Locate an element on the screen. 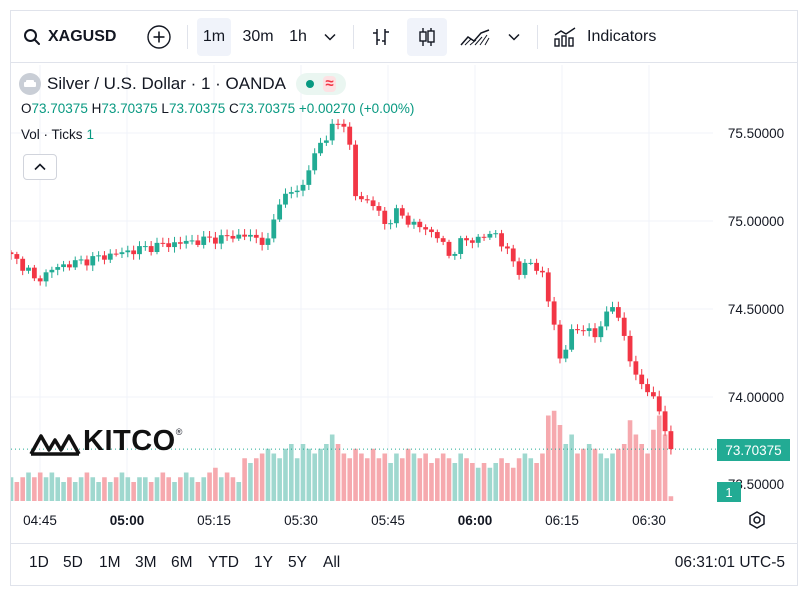 This screenshot has height=594, width=809. symbol-search: XAGUSD is located at coordinates (69, 37).